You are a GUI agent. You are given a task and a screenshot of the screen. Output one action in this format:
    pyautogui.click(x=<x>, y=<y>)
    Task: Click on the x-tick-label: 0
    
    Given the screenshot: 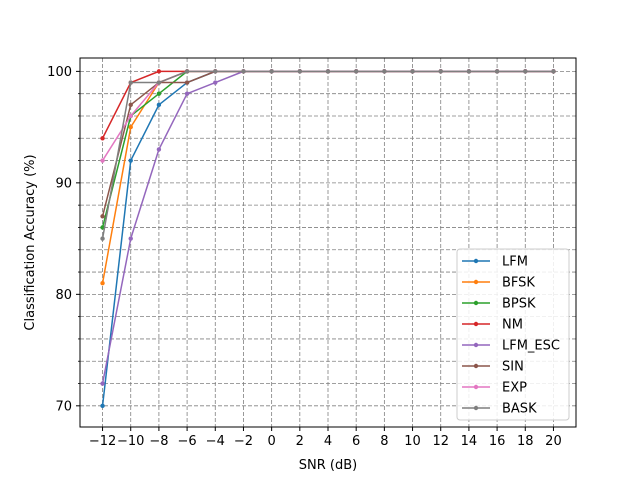 What is the action you would take?
    pyautogui.click(x=271, y=441)
    